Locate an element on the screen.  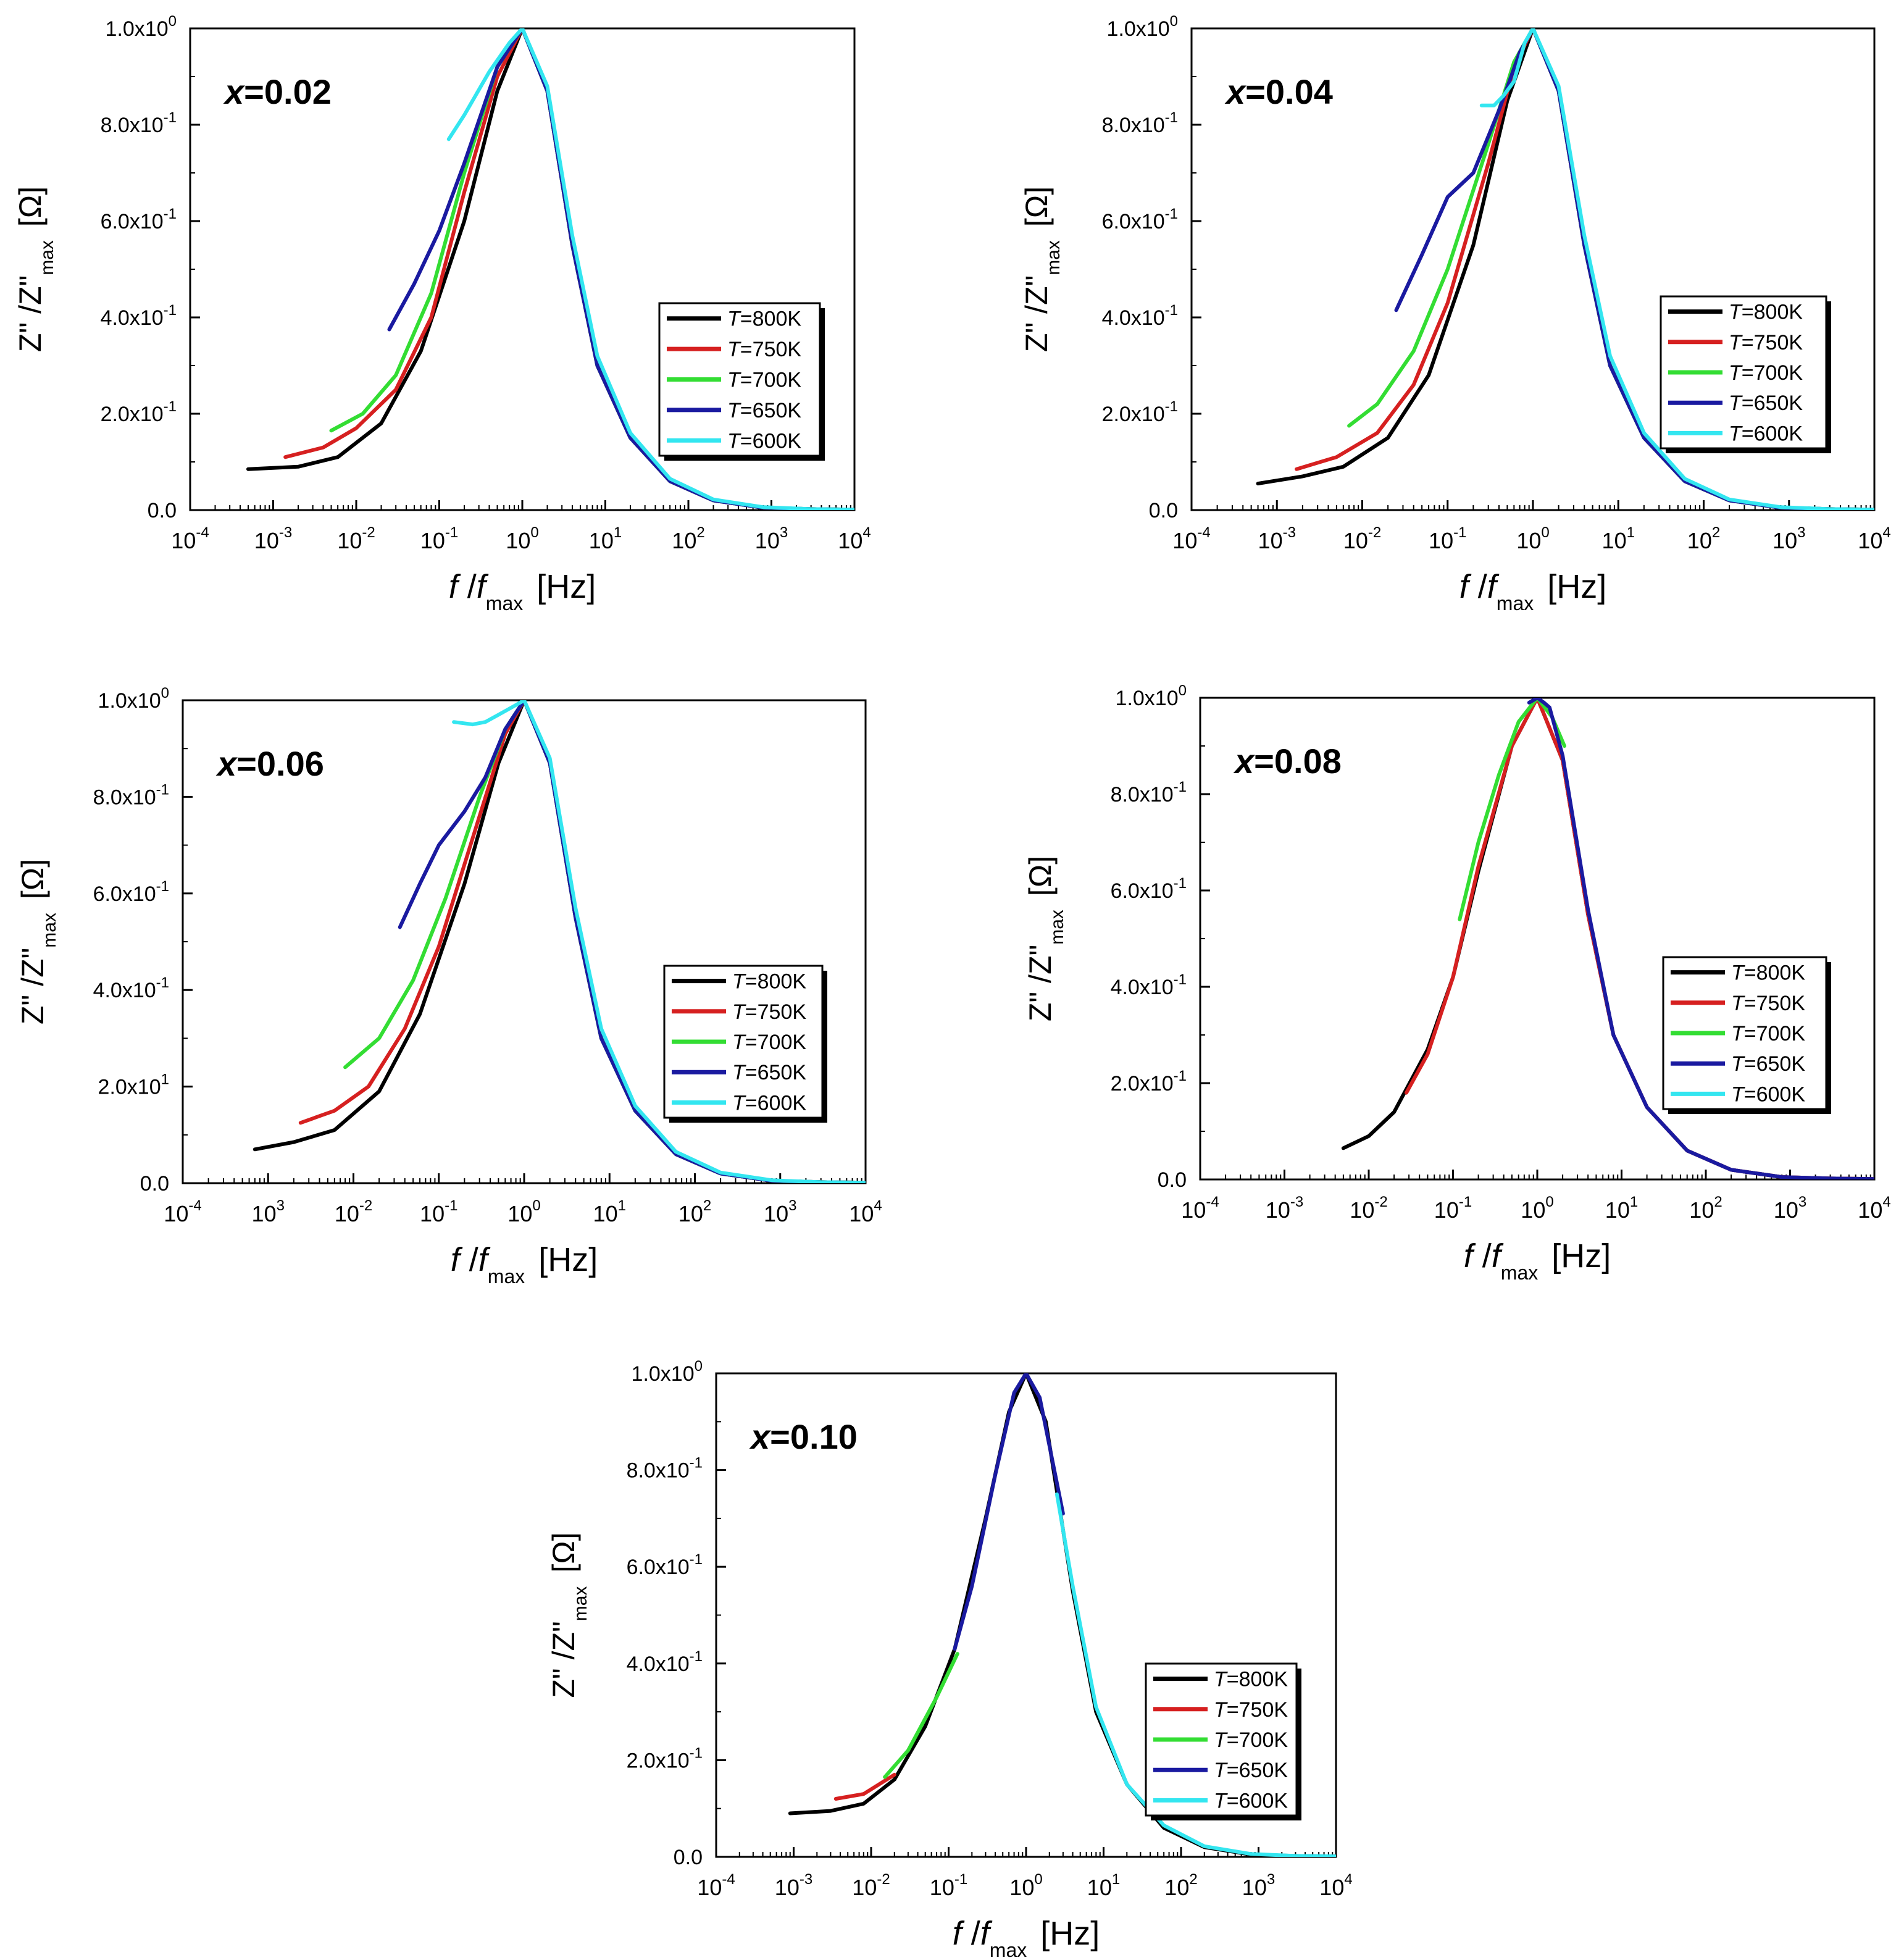
legend-label: T=650K is located at coordinates (769, 1072).